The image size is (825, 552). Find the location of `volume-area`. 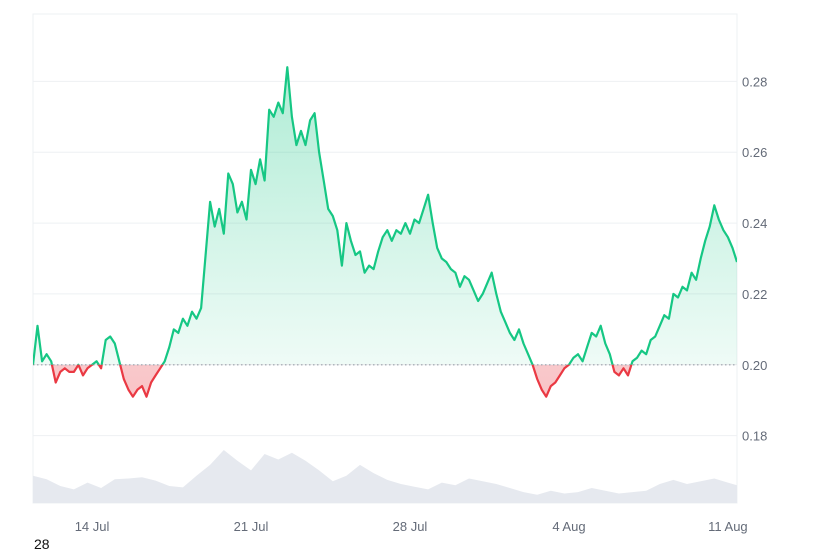

volume-area is located at coordinates (385, 476).